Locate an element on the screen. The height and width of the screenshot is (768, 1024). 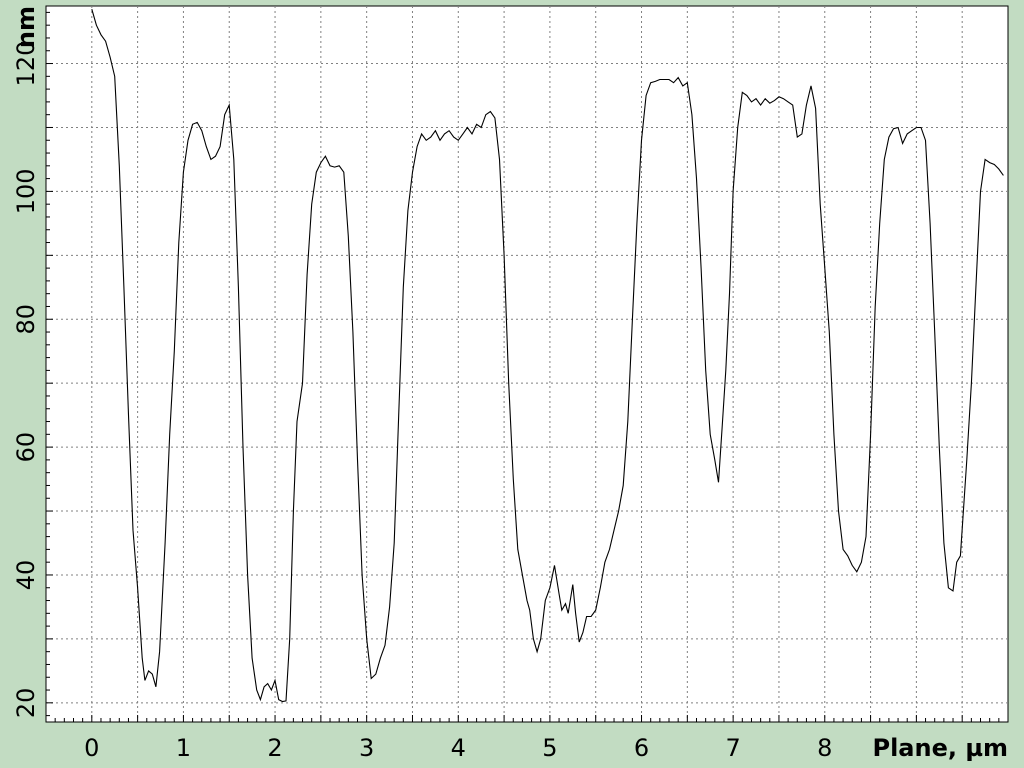
x-tick-label: 2 is located at coordinates (274, 748).